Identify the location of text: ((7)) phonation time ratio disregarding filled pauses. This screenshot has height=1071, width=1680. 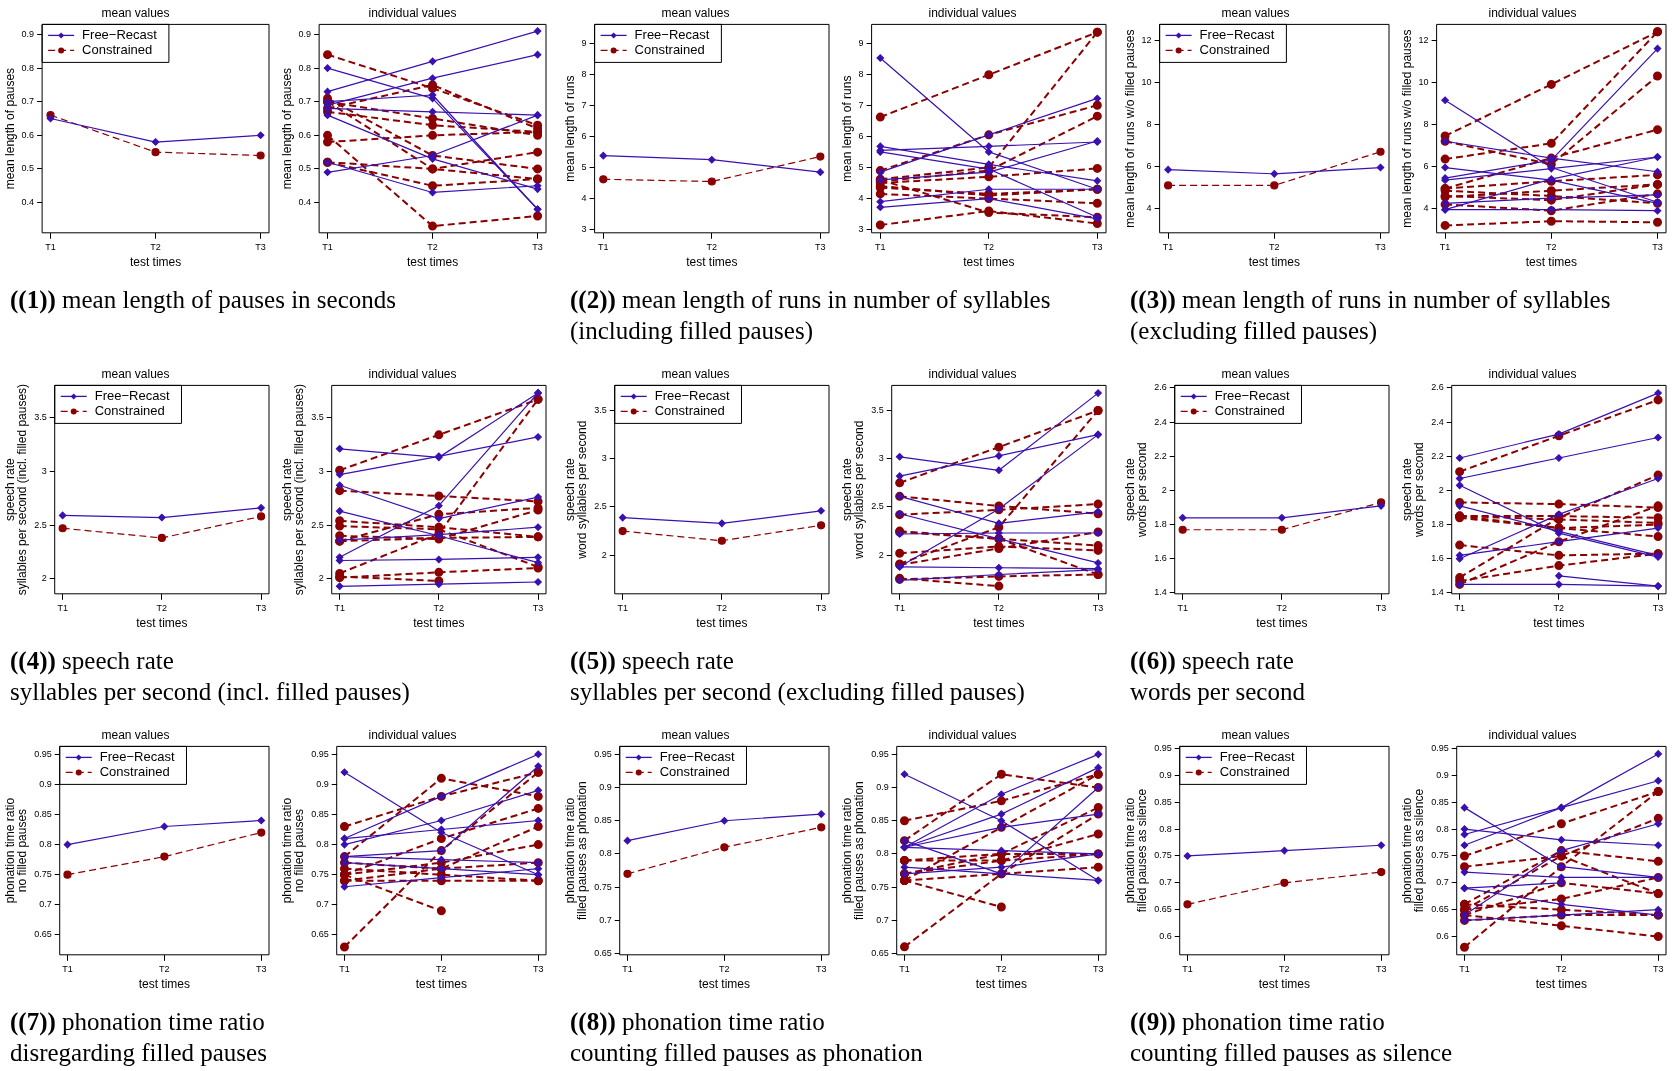
(139, 1037).